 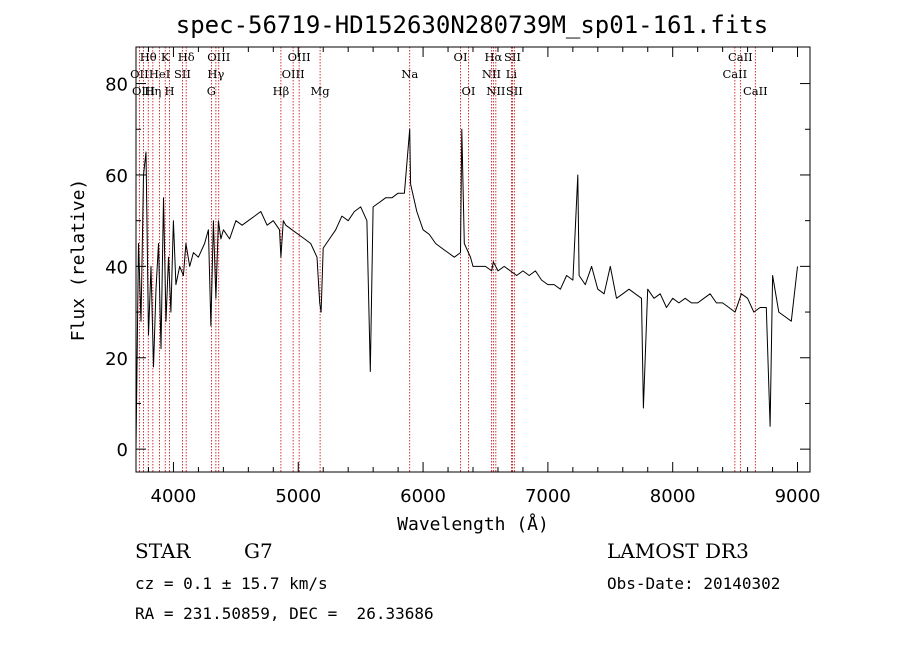 What do you see at coordinates (473, 524) in the screenshot?
I see `x-axis-label: Wavelength (Å)` at bounding box center [473, 524].